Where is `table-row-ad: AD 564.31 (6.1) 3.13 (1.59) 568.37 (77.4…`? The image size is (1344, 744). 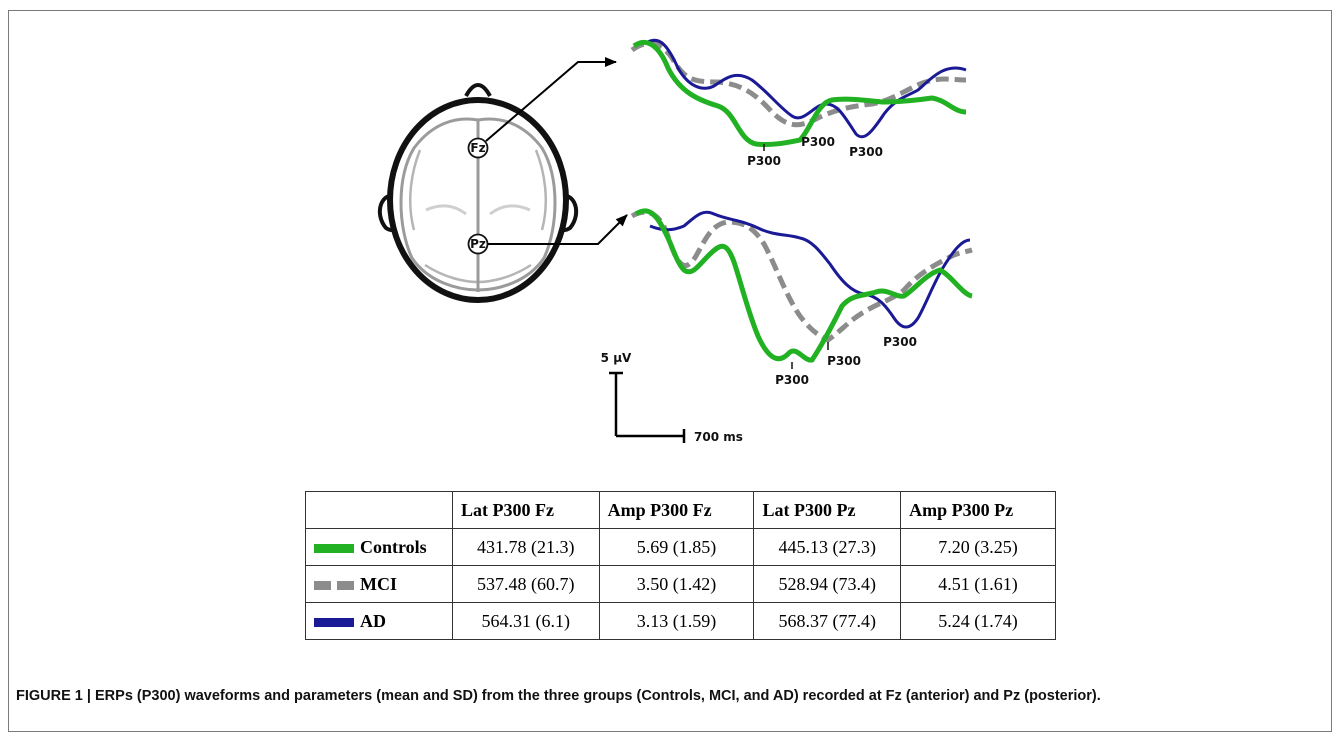
table-row-ad: AD 564.31 (6.1) 3.13 (1.59) 568.37 (77.4… is located at coordinates (680, 621).